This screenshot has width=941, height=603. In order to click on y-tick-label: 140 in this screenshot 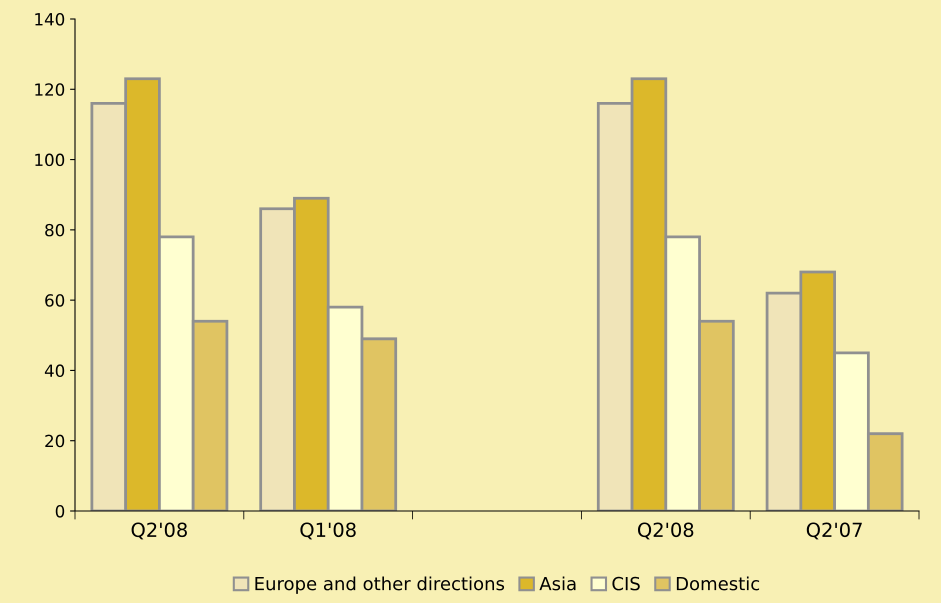, I will do `click(49, 19)`.